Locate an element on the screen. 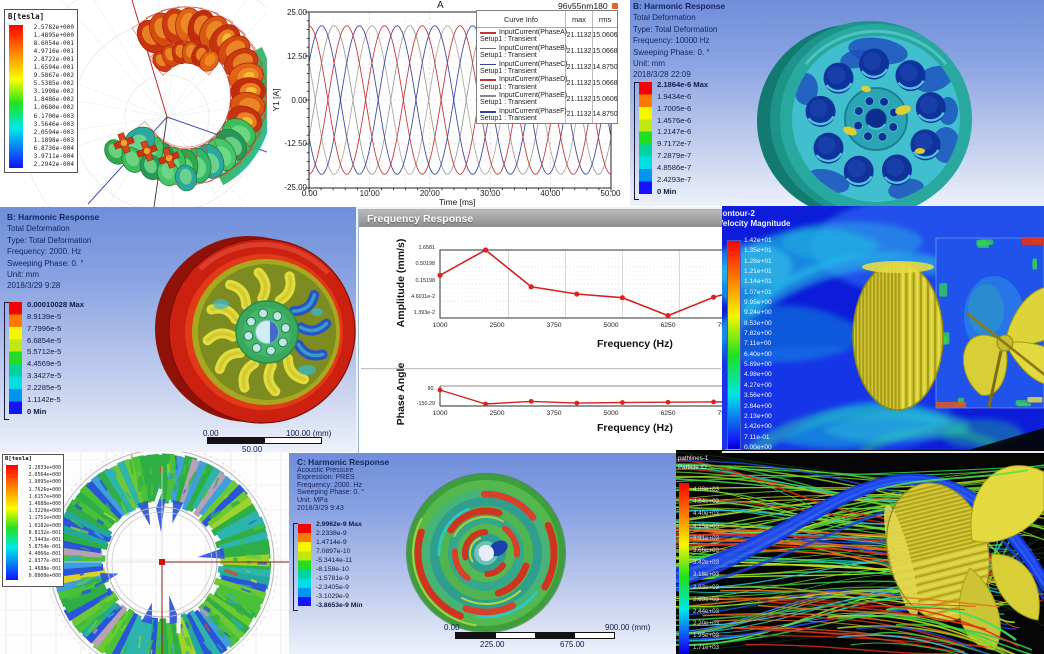  legend-value: 5.5712e-5 is located at coordinates (44, 352).